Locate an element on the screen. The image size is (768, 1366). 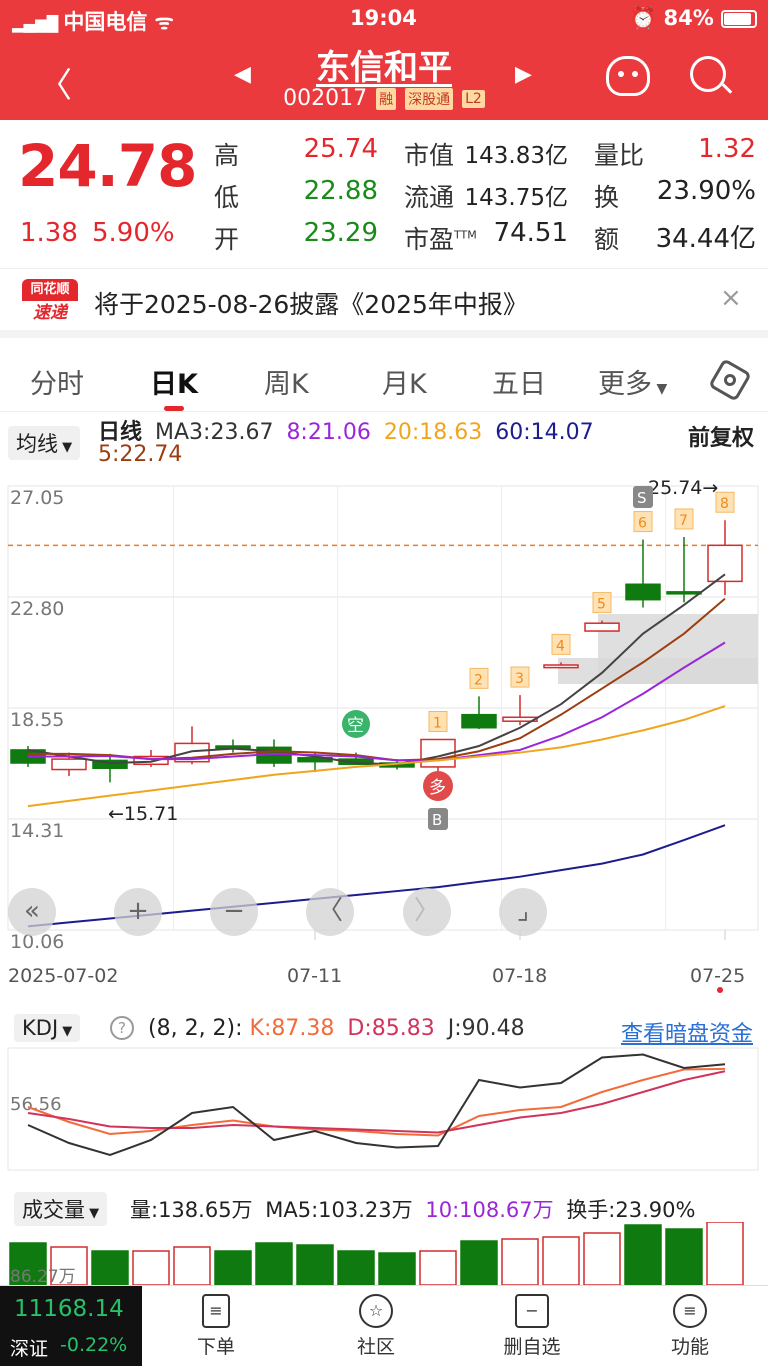
price-axis: 27.05 22.80 18.55 14.31 10.06 is located at coordinates (37, 720).